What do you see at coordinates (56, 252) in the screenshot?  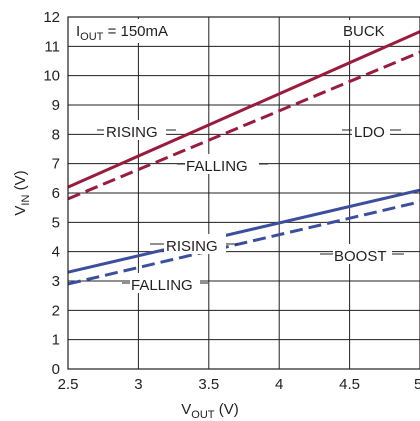 I see `y-tick-label: 4` at bounding box center [56, 252].